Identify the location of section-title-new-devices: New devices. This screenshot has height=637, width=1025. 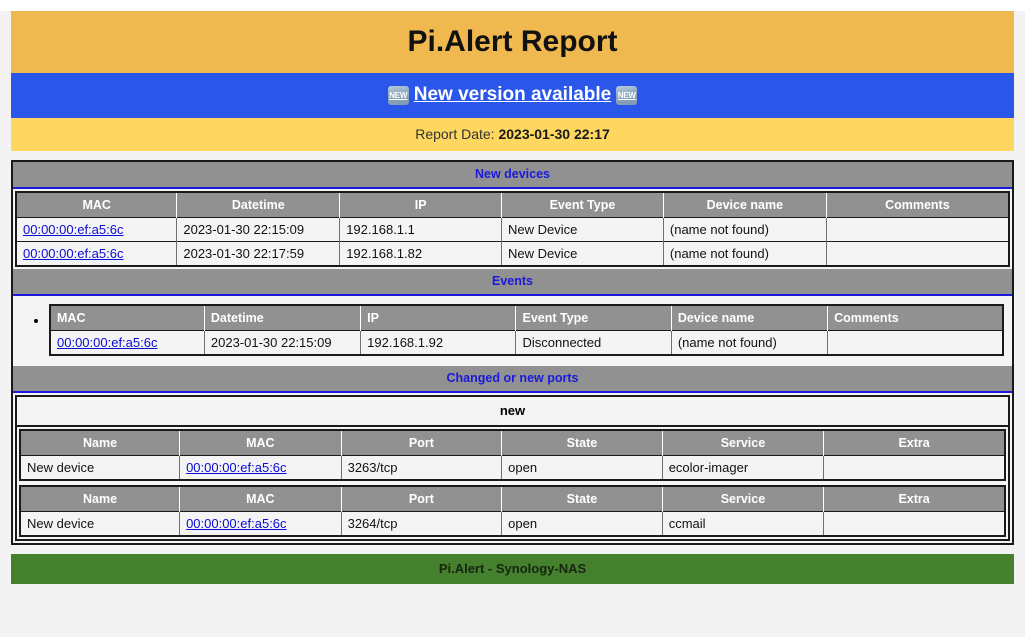
(512, 175).